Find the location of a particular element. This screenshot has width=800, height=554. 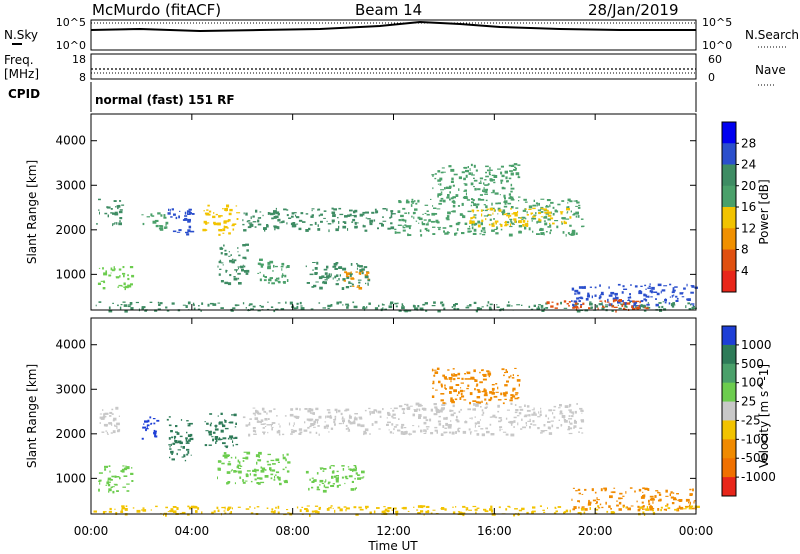

noise-panel: N.Sky 10^5 10^0 10^5 10^0 N.Search is located at coordinates (401, 34).